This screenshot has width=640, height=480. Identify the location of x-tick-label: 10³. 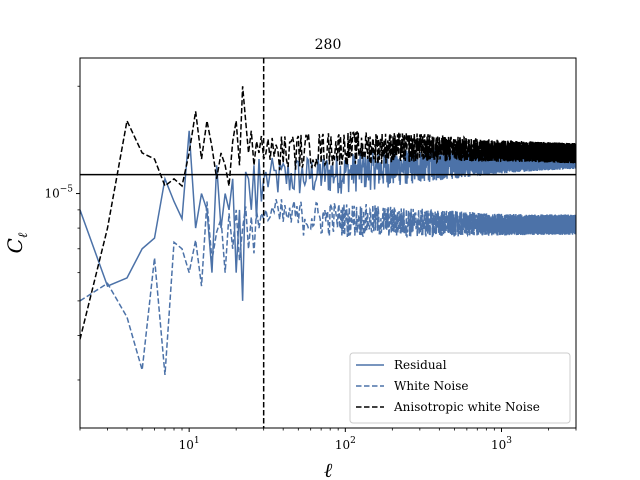
(501, 444).